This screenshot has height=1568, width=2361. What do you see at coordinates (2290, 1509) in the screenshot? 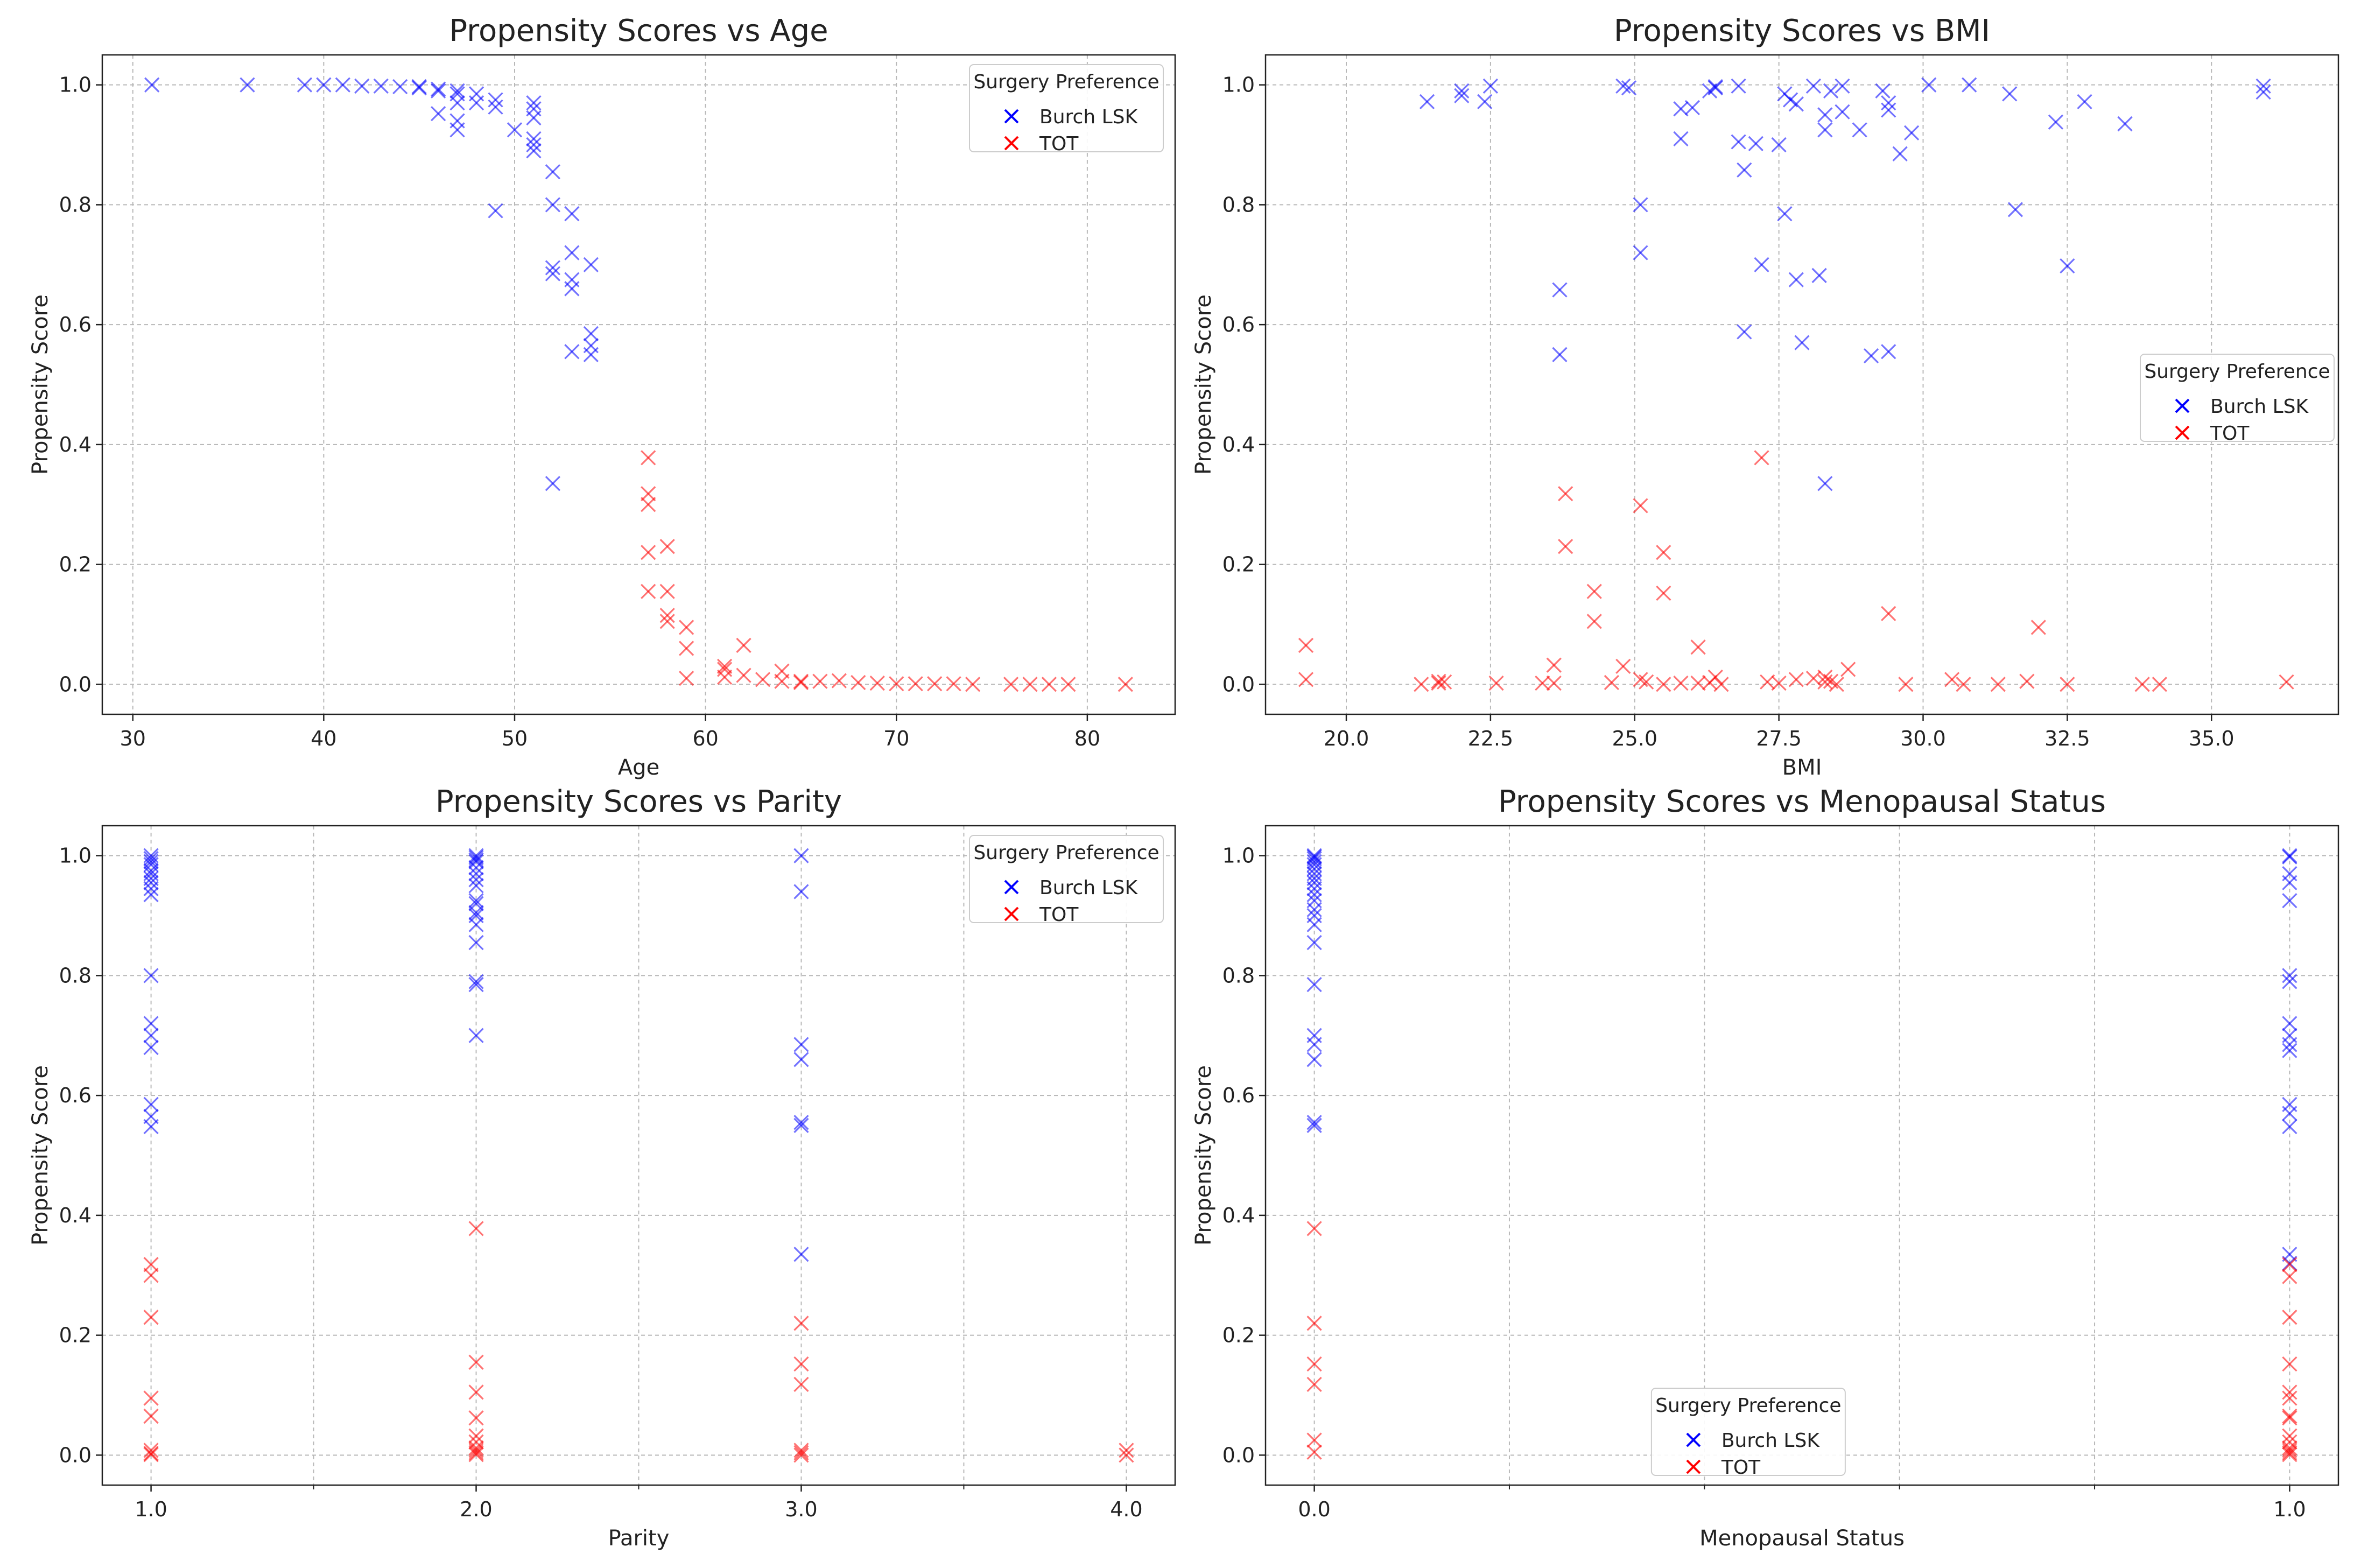
I see `x-tick-label: 1.0` at bounding box center [2290, 1509].